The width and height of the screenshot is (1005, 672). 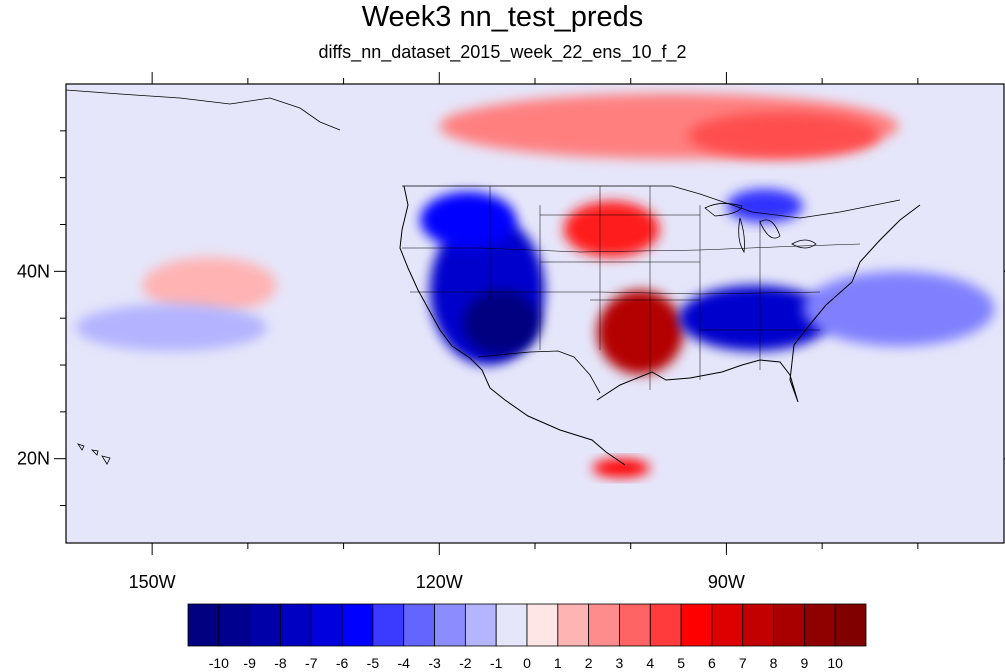 What do you see at coordinates (502, 52) in the screenshot?
I see `figure-subtitle: diffs_nn_dataset_2015_week_22_ens_10_f_2` at bounding box center [502, 52].